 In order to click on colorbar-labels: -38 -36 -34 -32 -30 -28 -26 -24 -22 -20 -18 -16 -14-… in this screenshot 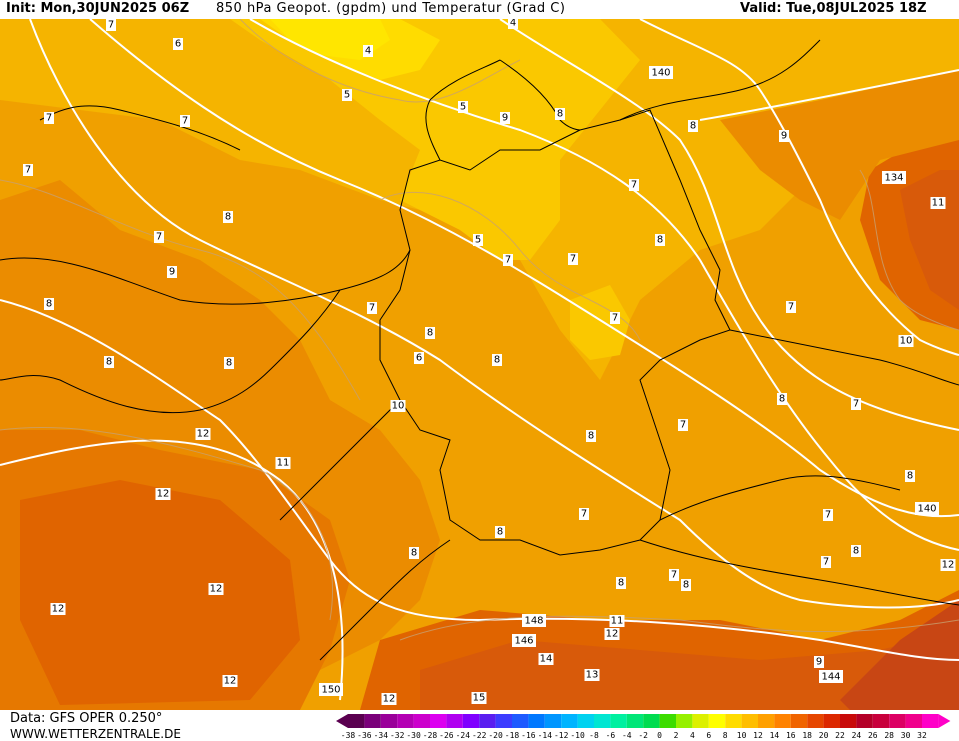, I will do `click(649, 736)`.